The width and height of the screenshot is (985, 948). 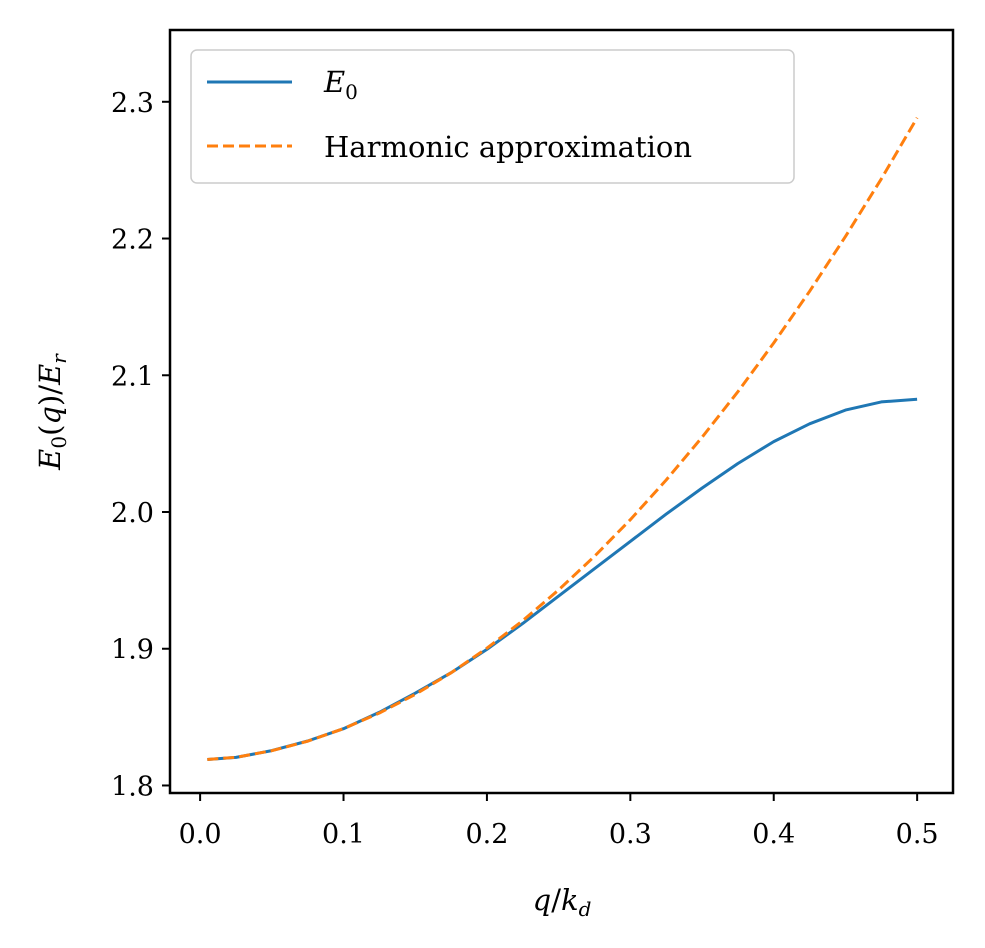 I want to click on y-tick-label: 1.8, so click(x=132, y=786).